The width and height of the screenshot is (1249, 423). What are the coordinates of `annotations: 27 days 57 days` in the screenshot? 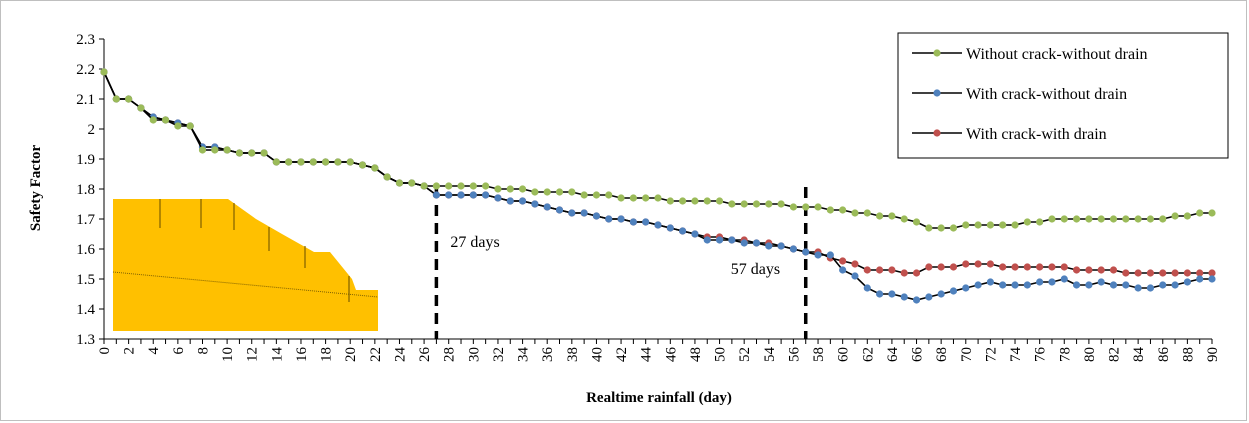 It's located at (621, 263).